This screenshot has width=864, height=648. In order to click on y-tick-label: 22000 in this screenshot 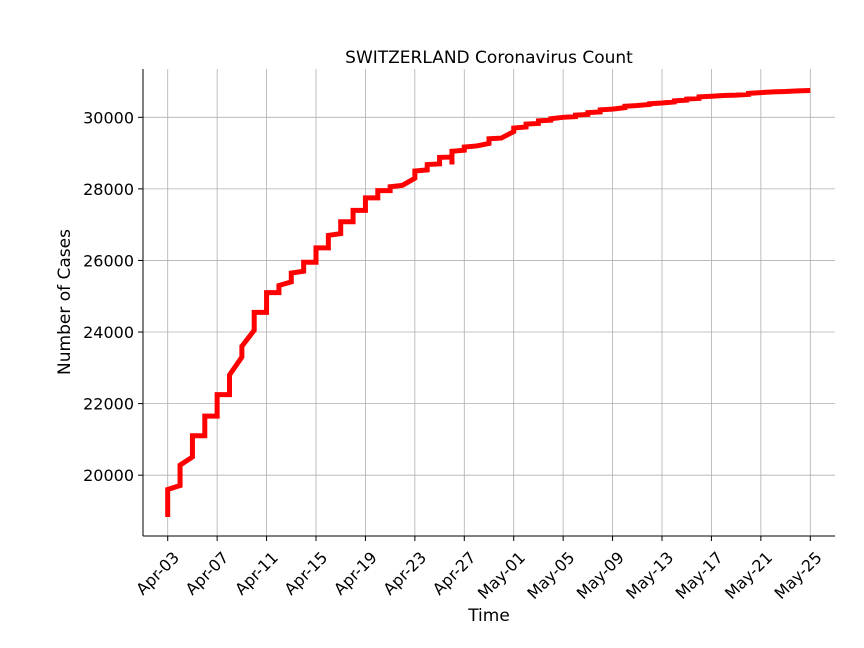, I will do `click(108, 404)`.